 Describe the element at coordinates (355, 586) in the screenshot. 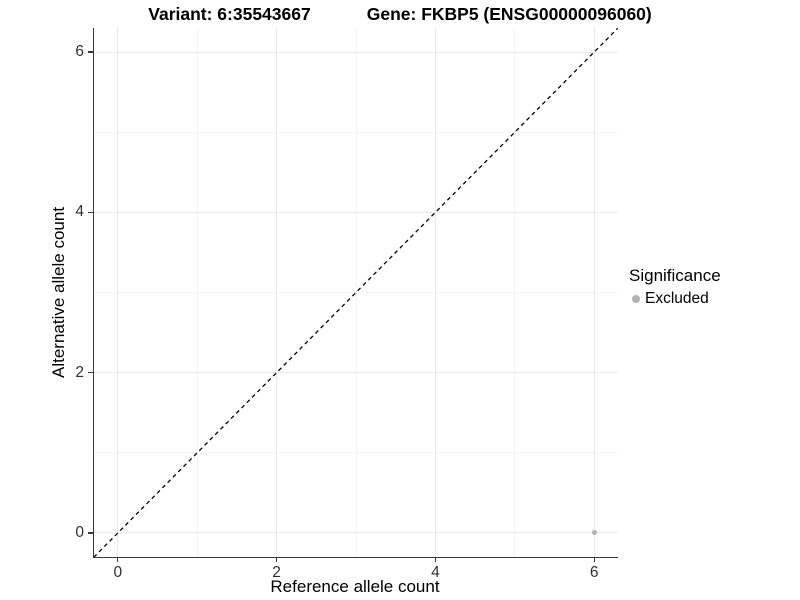

I see `x-axis-label: Reference allele count` at that location.